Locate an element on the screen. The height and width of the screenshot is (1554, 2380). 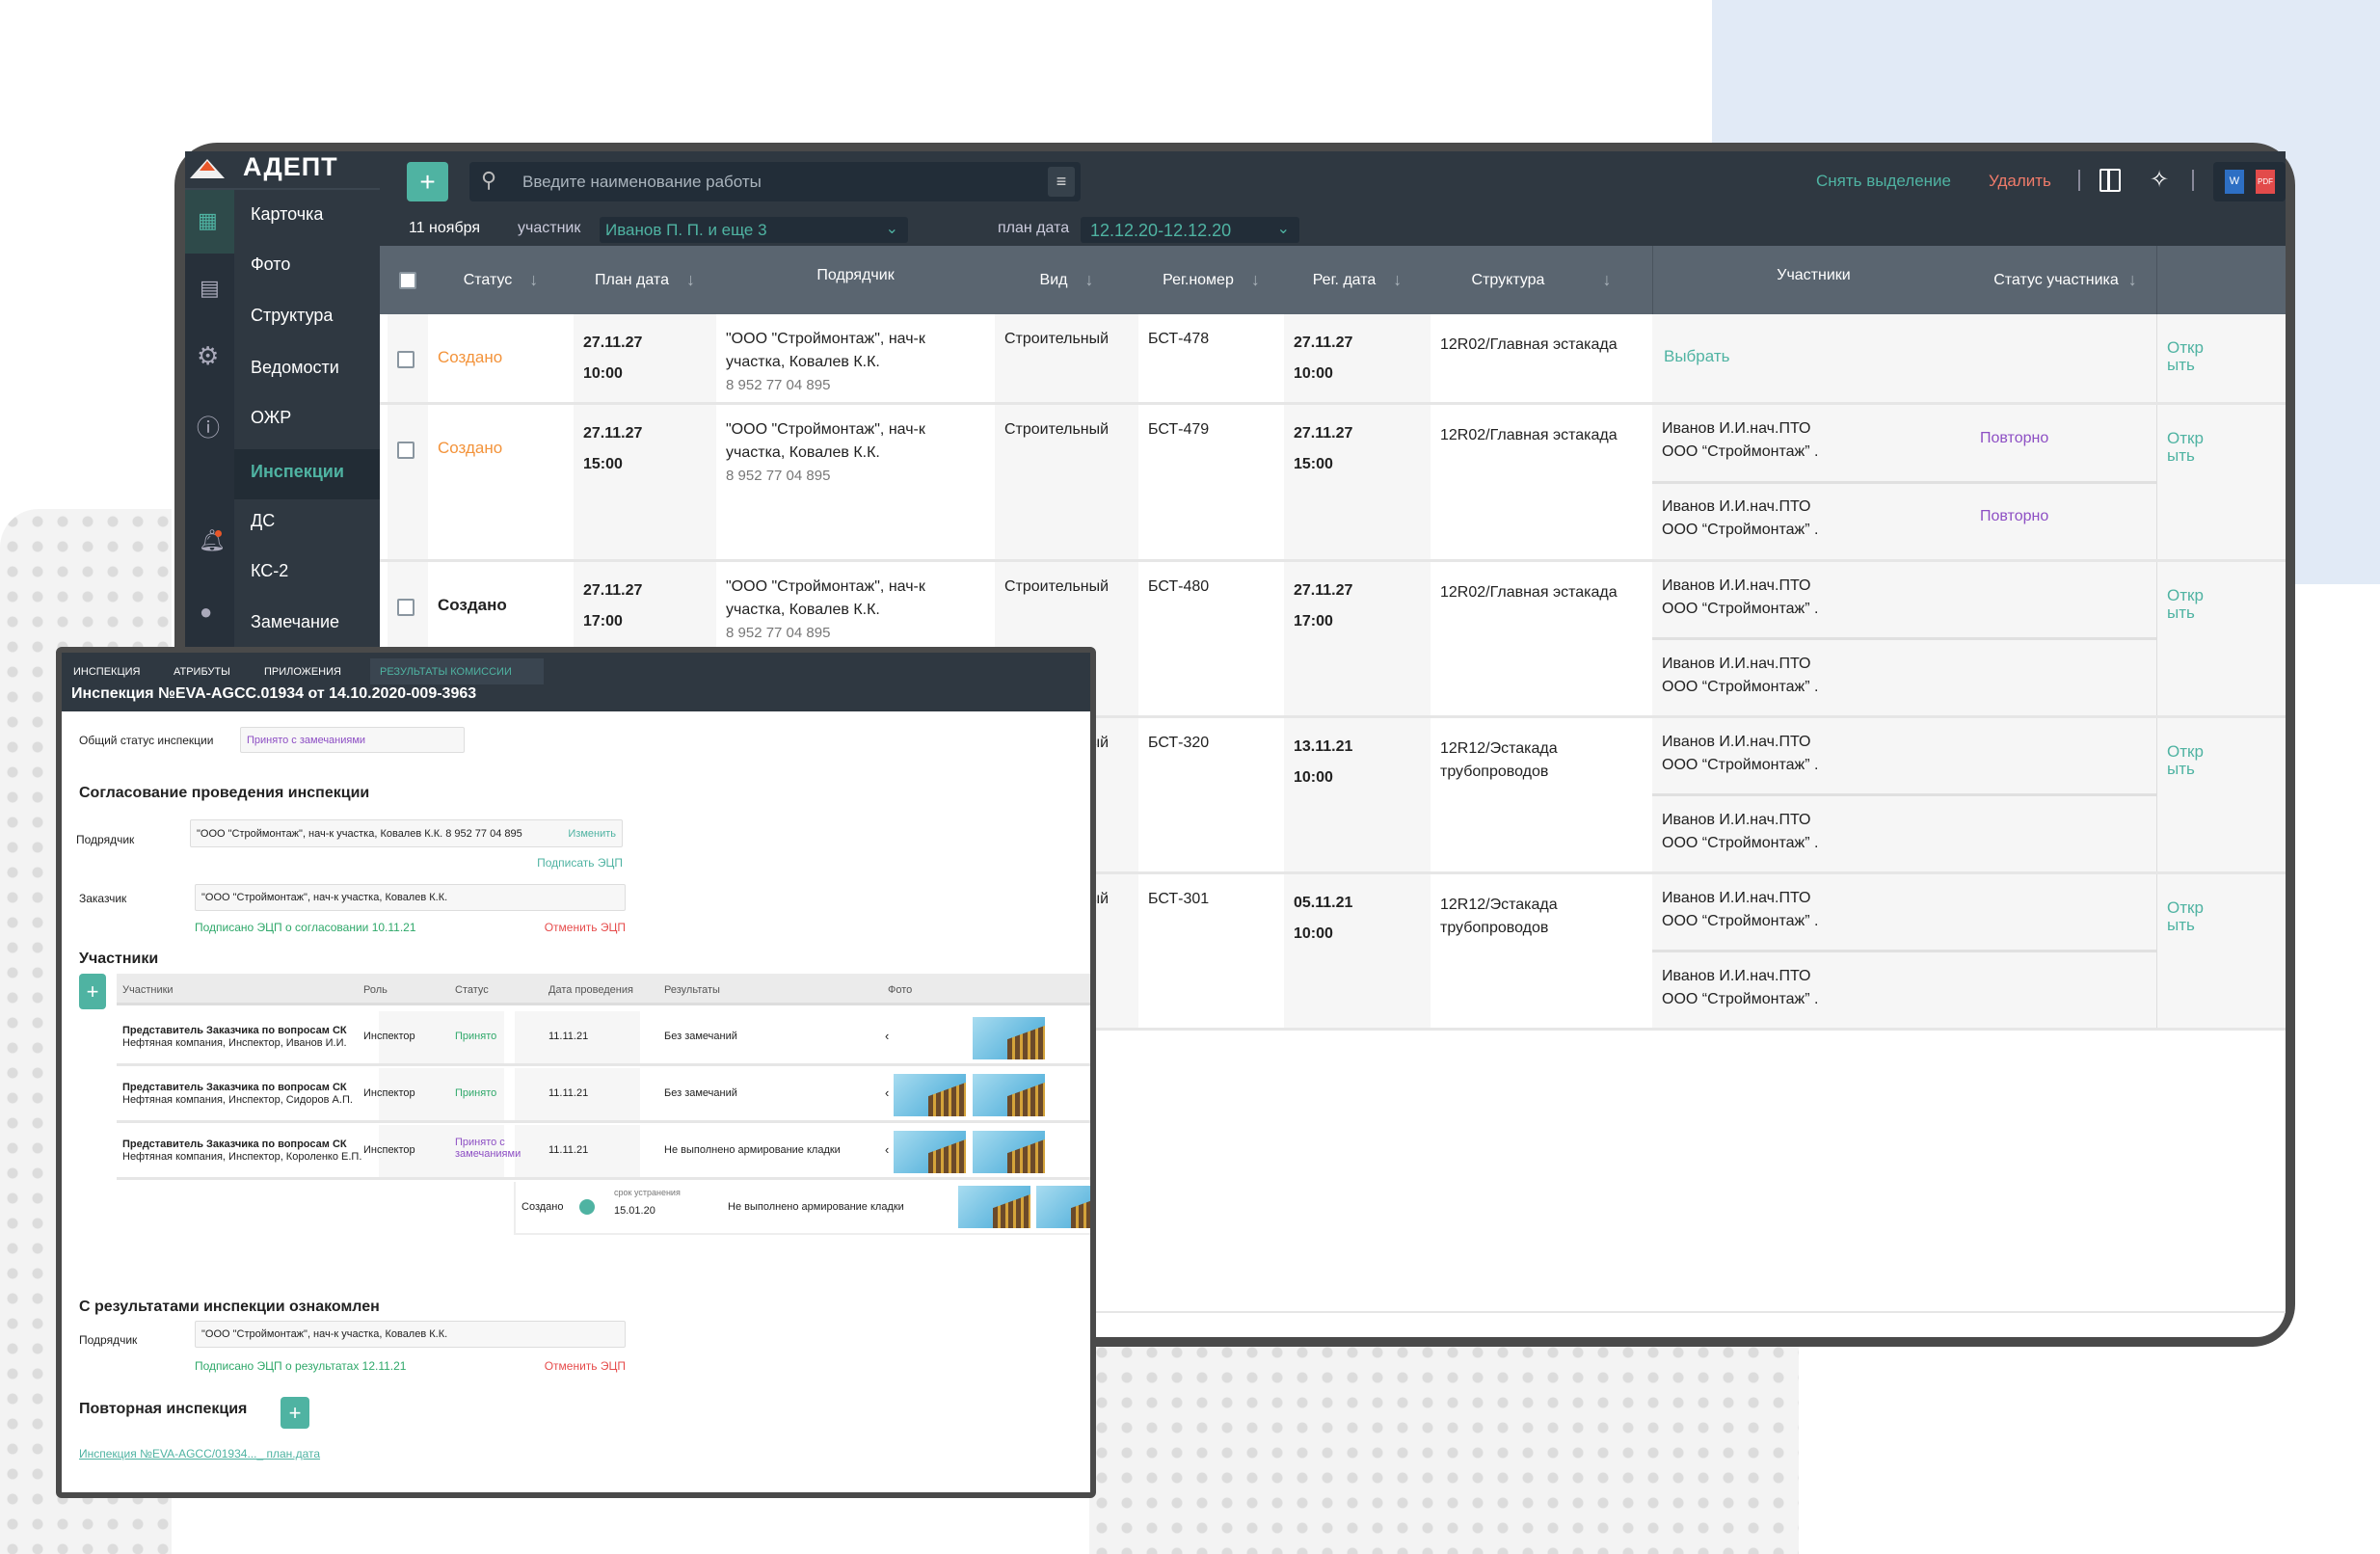
ptable-header-0: Участники is located at coordinates (148, 990).